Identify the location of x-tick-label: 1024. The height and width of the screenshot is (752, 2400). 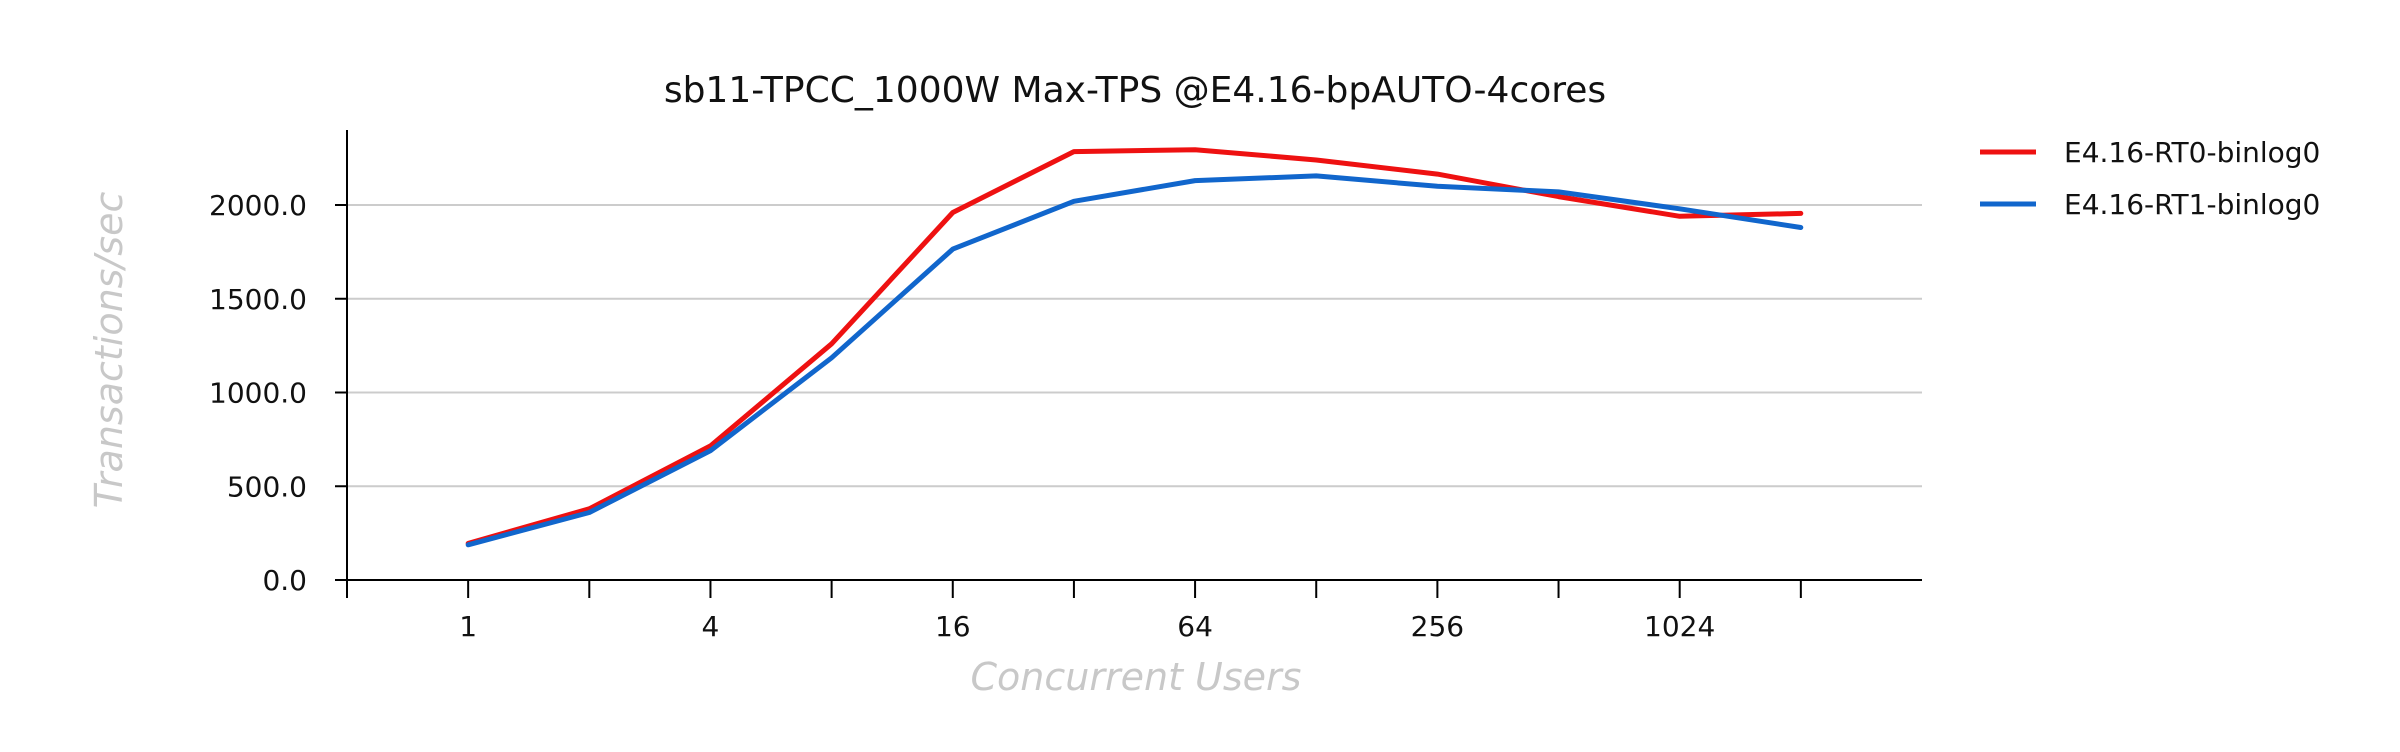
(1679, 626).